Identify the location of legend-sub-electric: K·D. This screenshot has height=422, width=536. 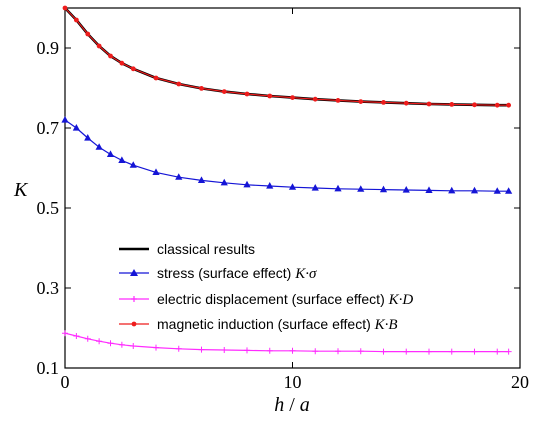
(401, 300).